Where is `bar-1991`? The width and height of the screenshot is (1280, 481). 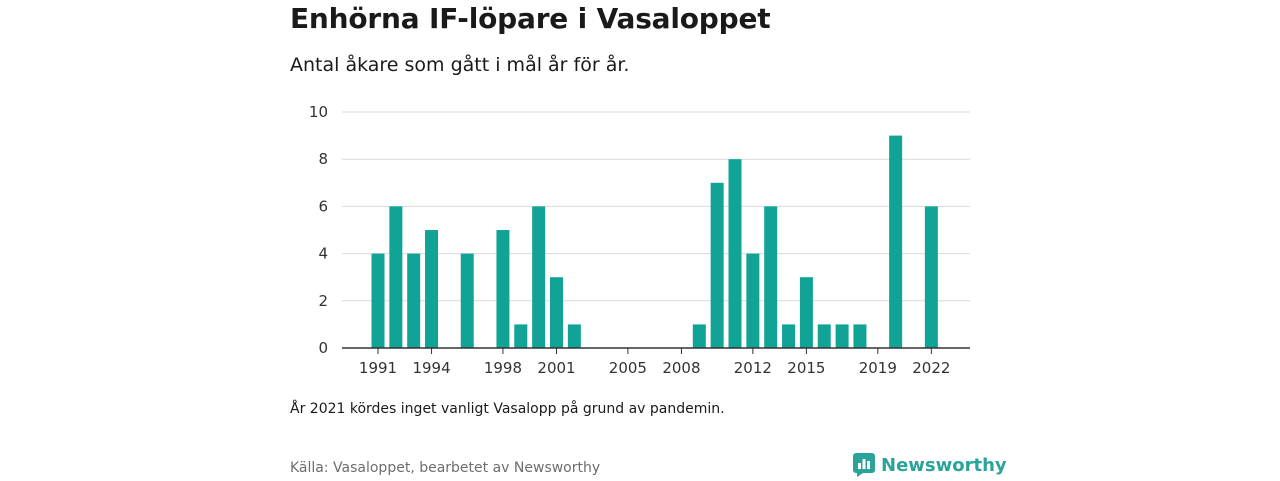 bar-1991 is located at coordinates (378, 300).